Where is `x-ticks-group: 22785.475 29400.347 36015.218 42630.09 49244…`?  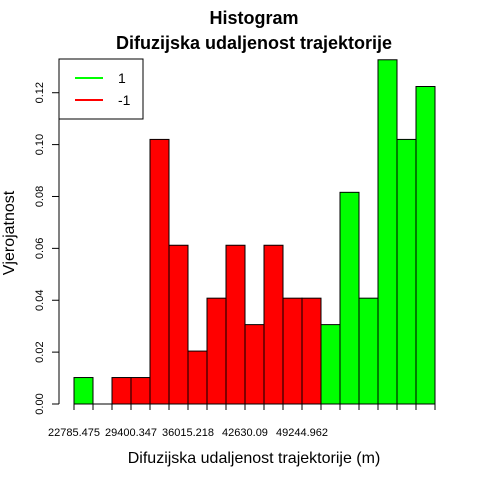 x-ticks-group: 22785.475 29400.347 36015.218 42630.09 49244… is located at coordinates (242, 421).